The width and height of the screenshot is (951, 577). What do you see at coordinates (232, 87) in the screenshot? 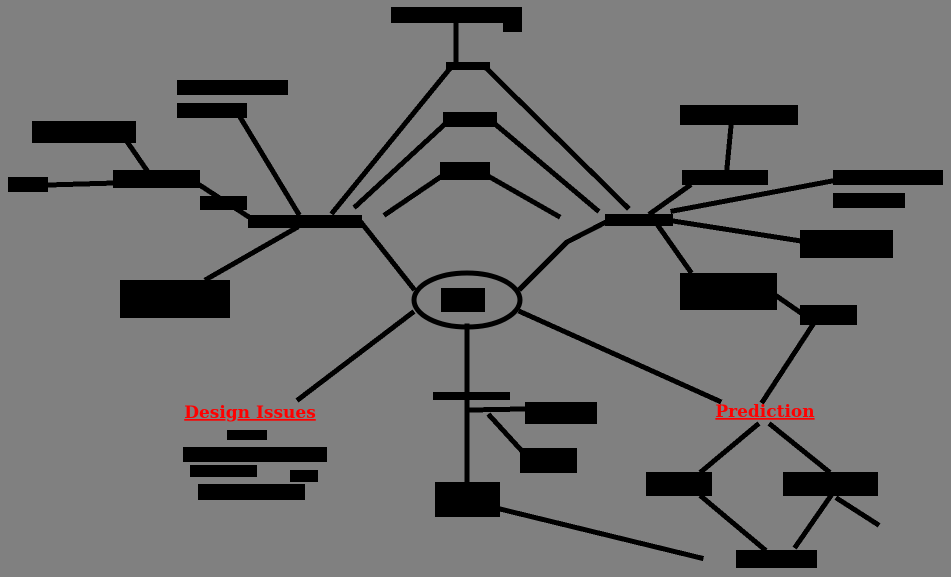
I see `label-left-upper-line1` at bounding box center [232, 87].